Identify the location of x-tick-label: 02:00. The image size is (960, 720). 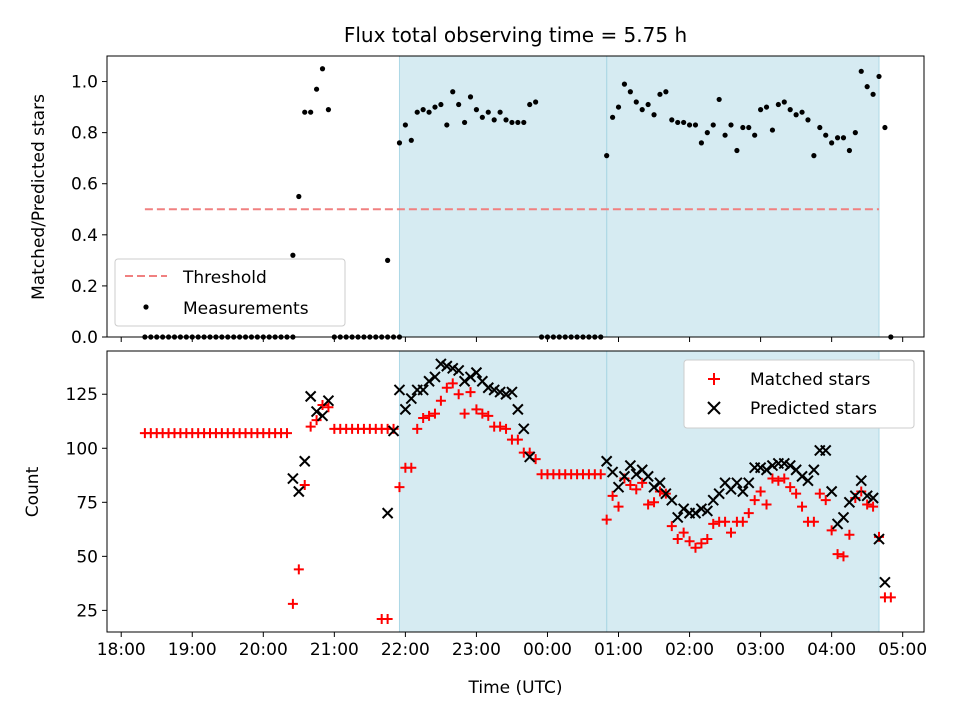
(689, 650).